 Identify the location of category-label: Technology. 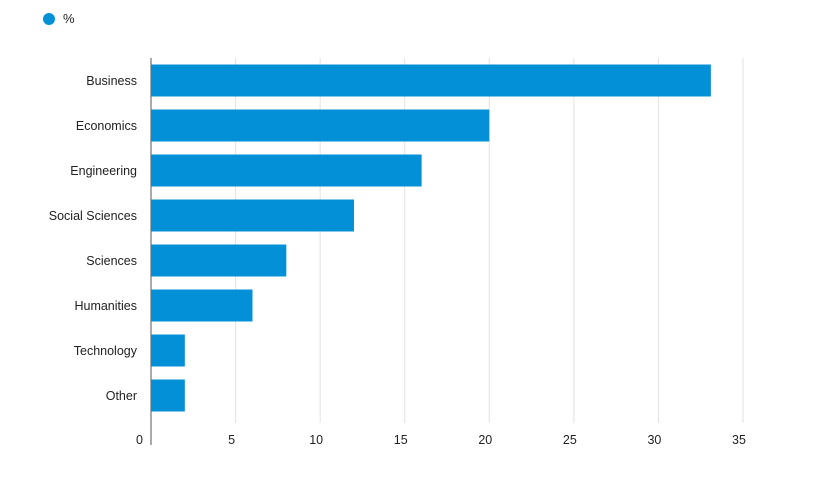
(106, 351).